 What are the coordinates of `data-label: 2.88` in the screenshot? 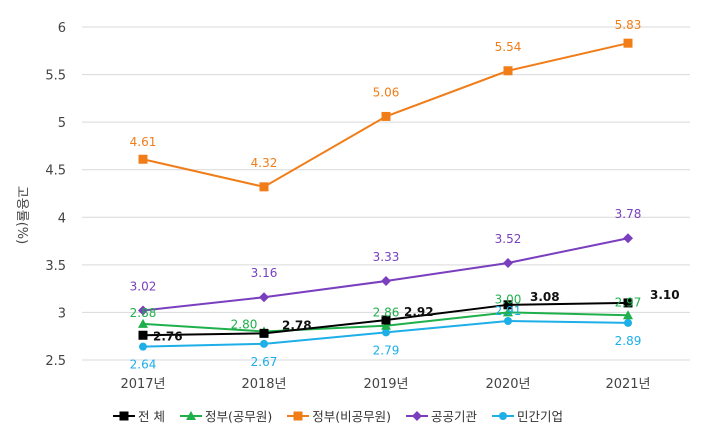 It's located at (143, 313).